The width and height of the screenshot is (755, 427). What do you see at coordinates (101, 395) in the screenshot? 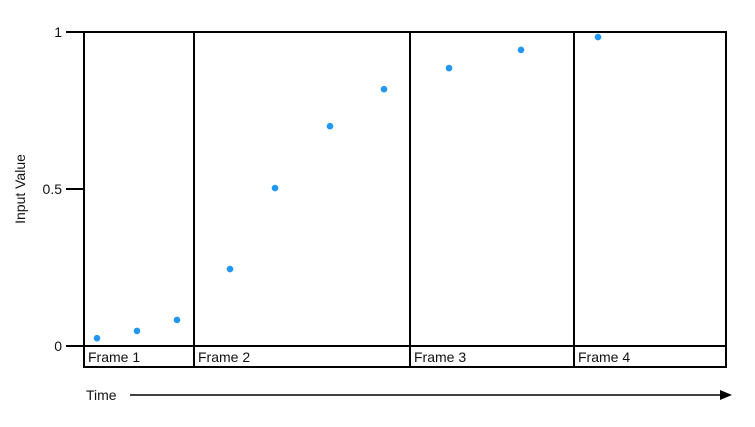
I see `time-label: Time` at bounding box center [101, 395].